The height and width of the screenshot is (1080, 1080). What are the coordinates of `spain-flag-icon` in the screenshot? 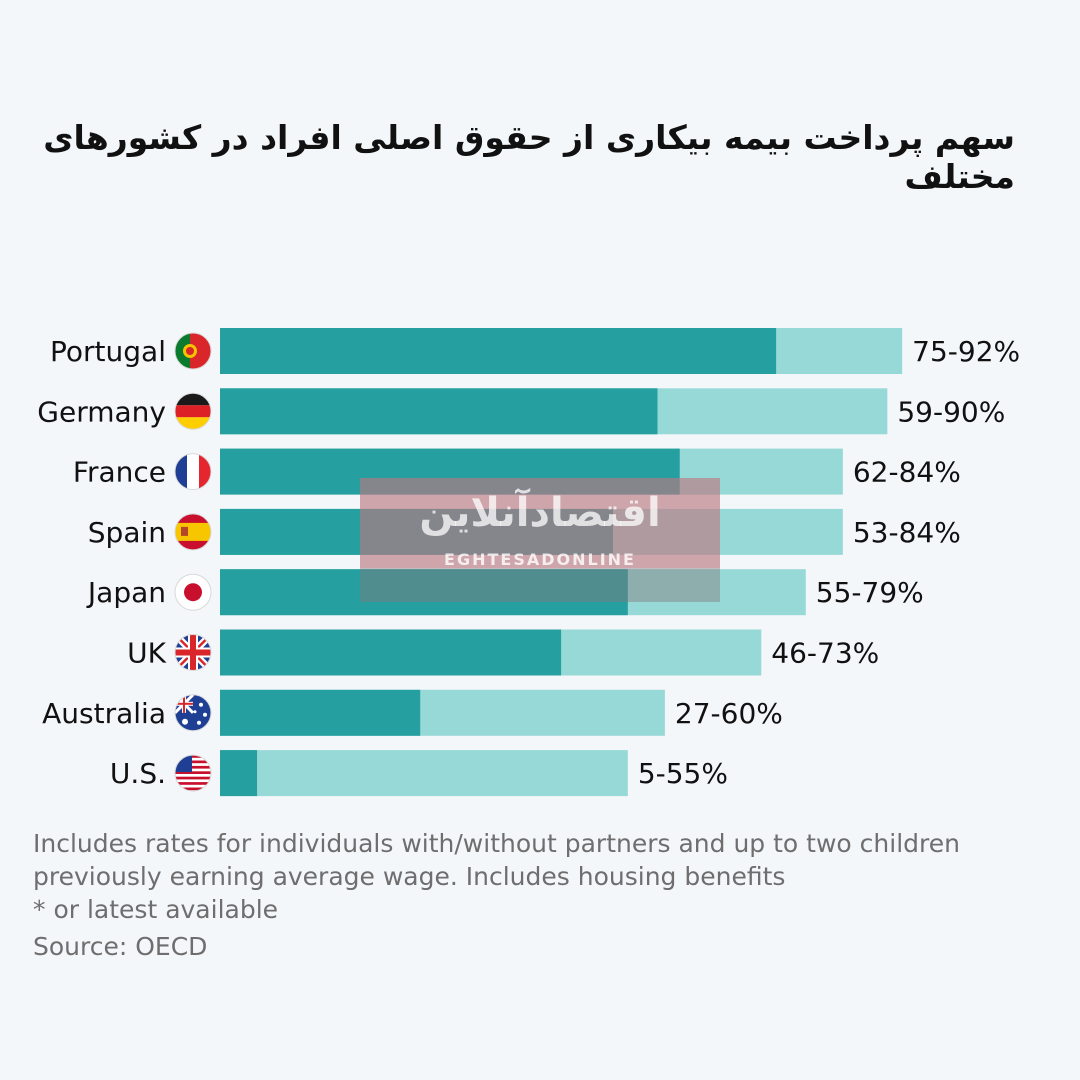 It's located at (193, 532).